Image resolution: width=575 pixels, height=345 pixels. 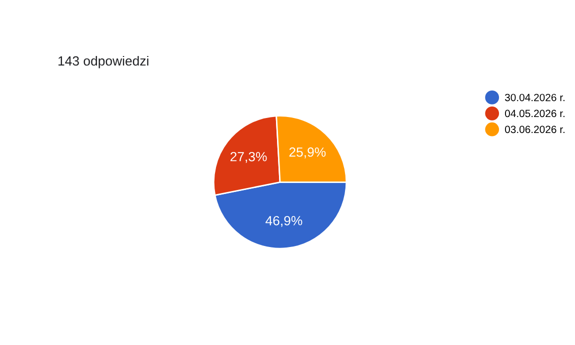 What do you see at coordinates (534, 130) in the screenshot?
I see `legend-label: 03.06.2026 r.` at bounding box center [534, 130].